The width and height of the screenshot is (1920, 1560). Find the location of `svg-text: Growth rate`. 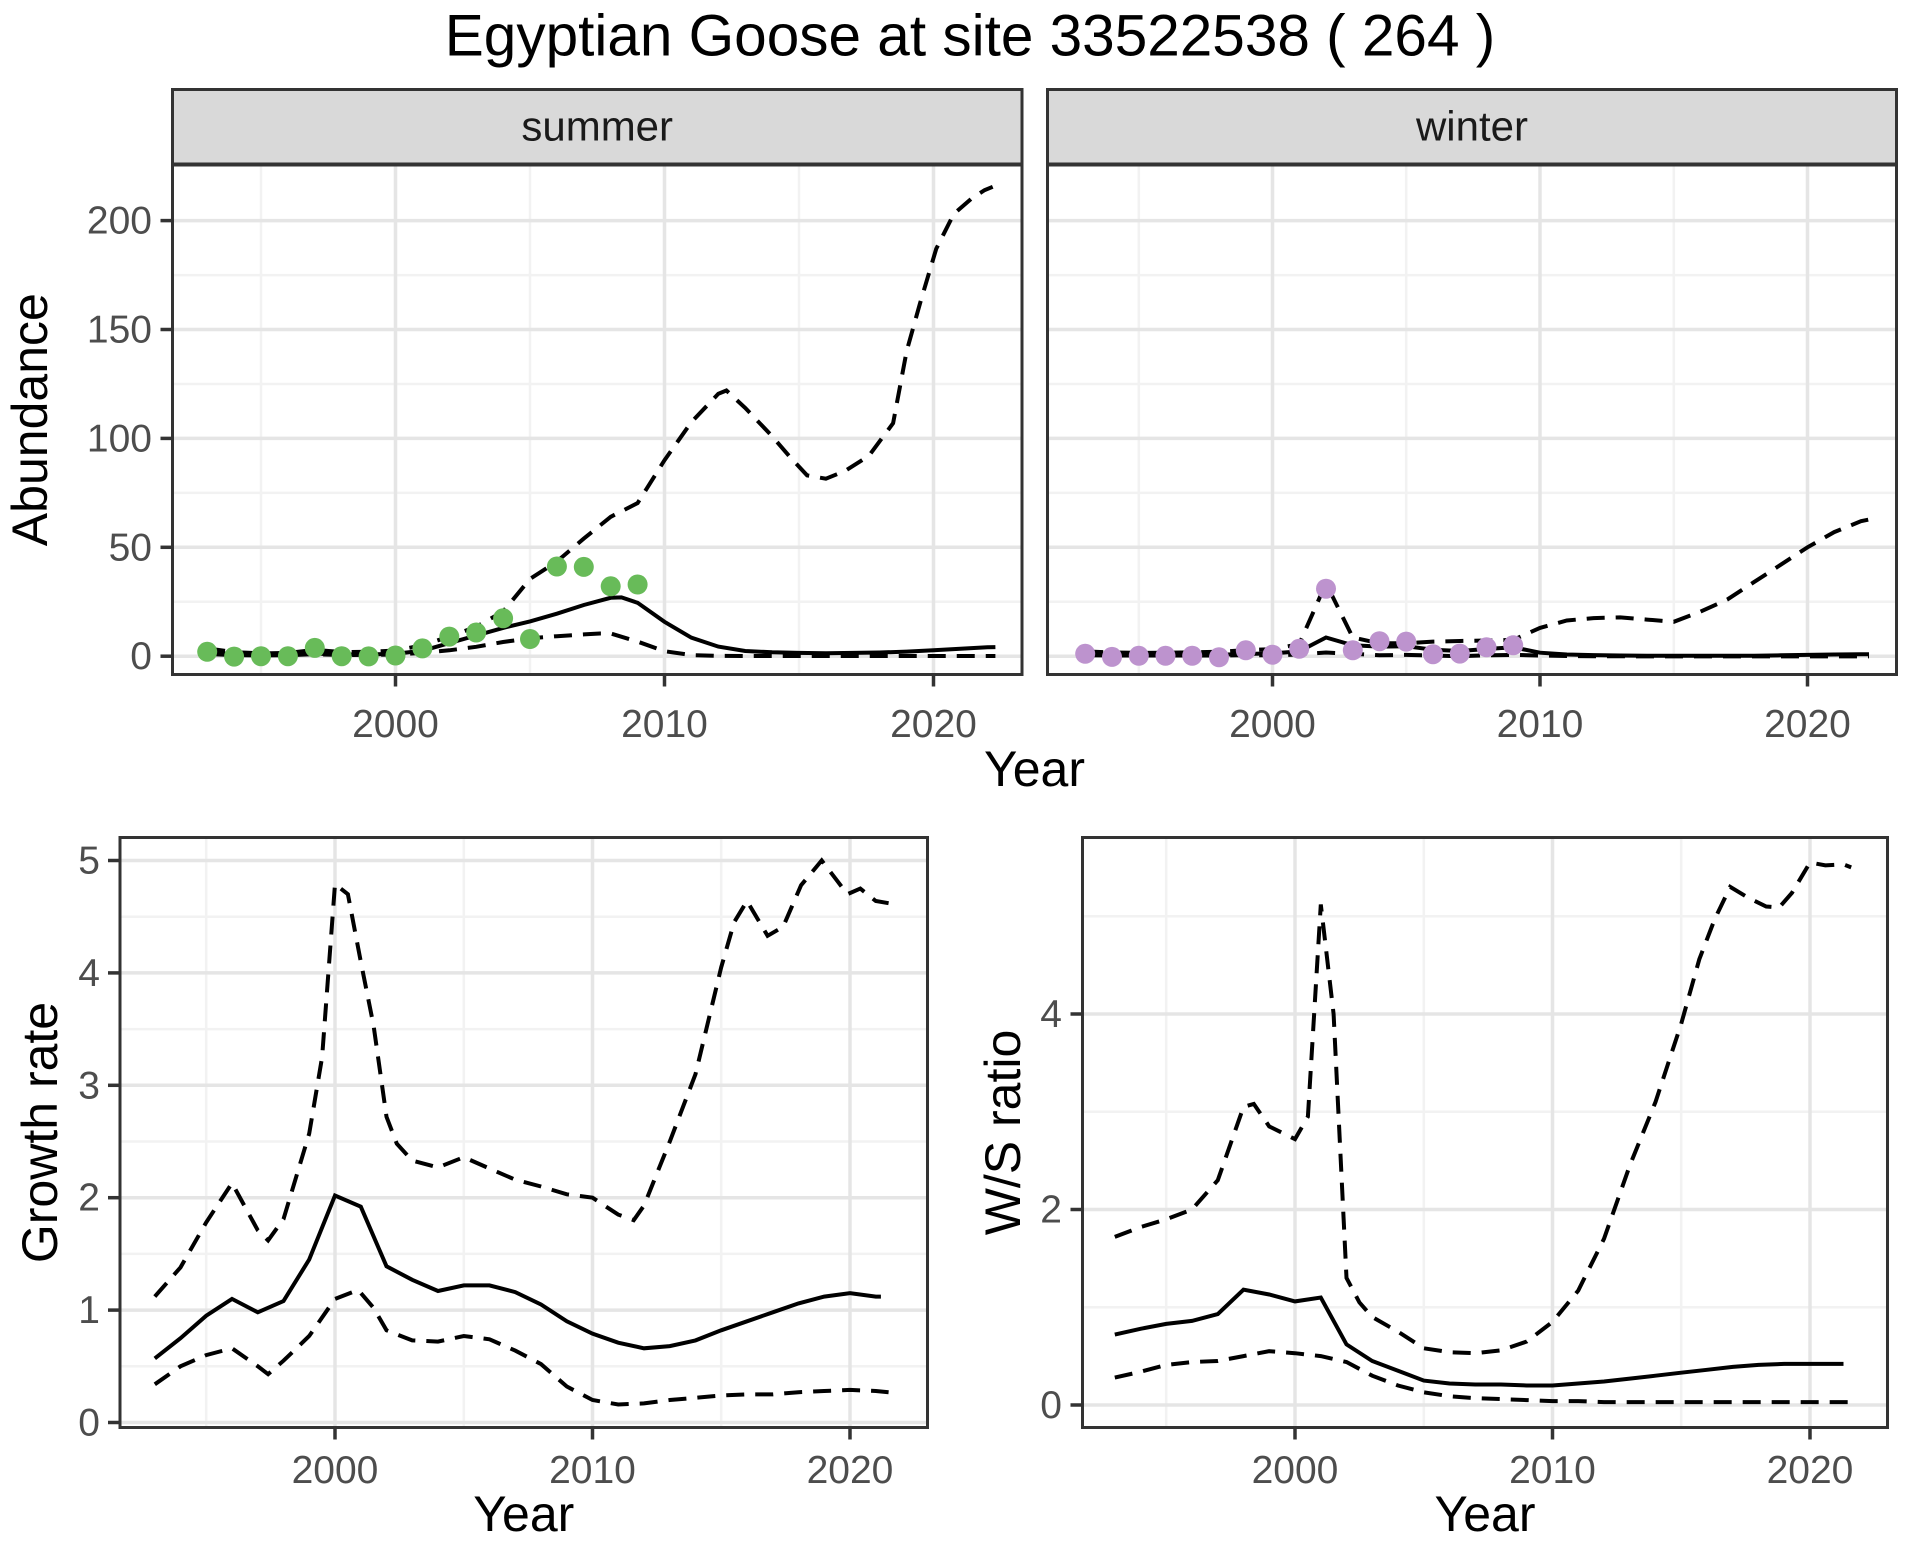

svg-text: Growth rate is located at coordinates (40, 1132).